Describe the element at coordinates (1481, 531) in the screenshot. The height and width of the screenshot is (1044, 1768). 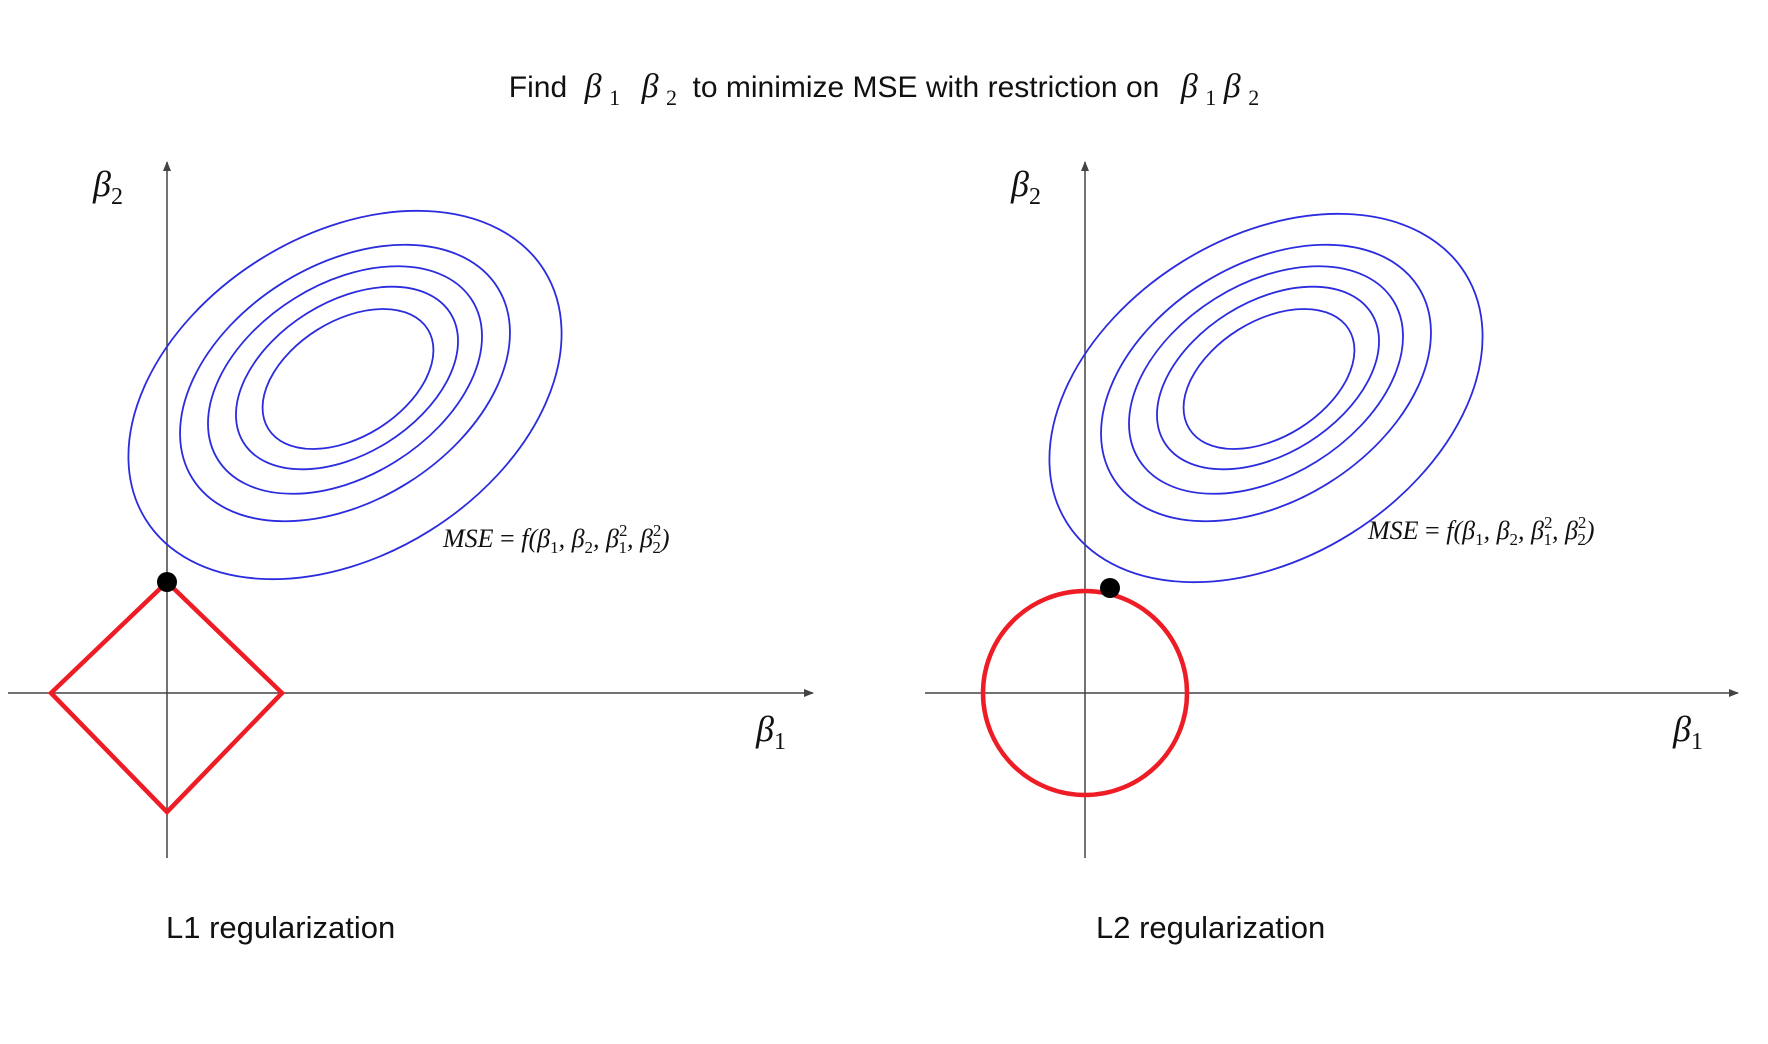
I see `l2-mse-formula: MSE = f(β1, β2, β2 1, β2 2)` at that location.